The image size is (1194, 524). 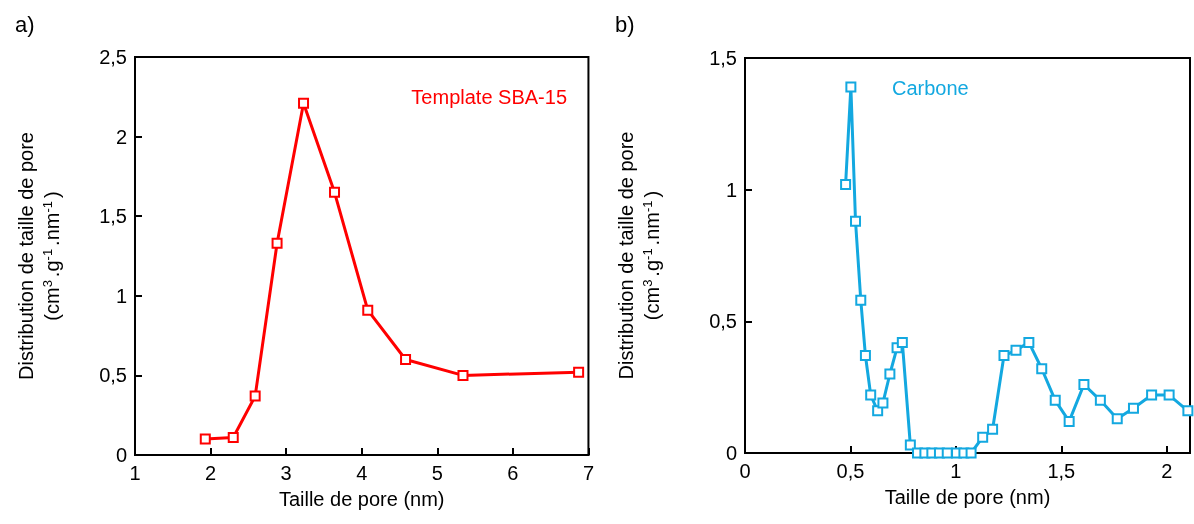 I want to click on text: Template SBA-15, so click(x=489, y=97).